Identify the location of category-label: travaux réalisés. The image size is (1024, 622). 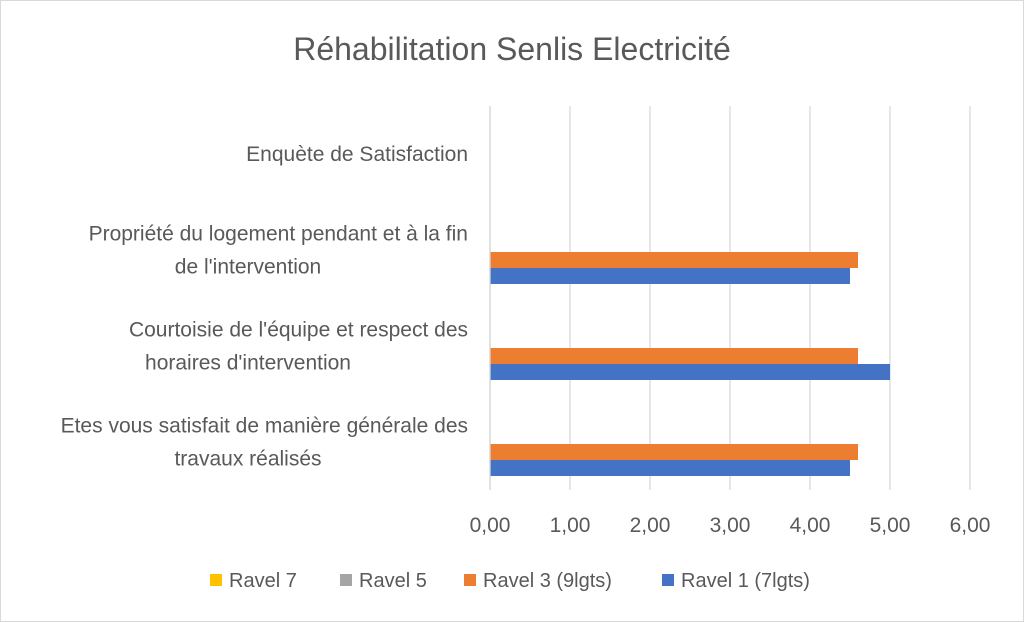
(247, 459).